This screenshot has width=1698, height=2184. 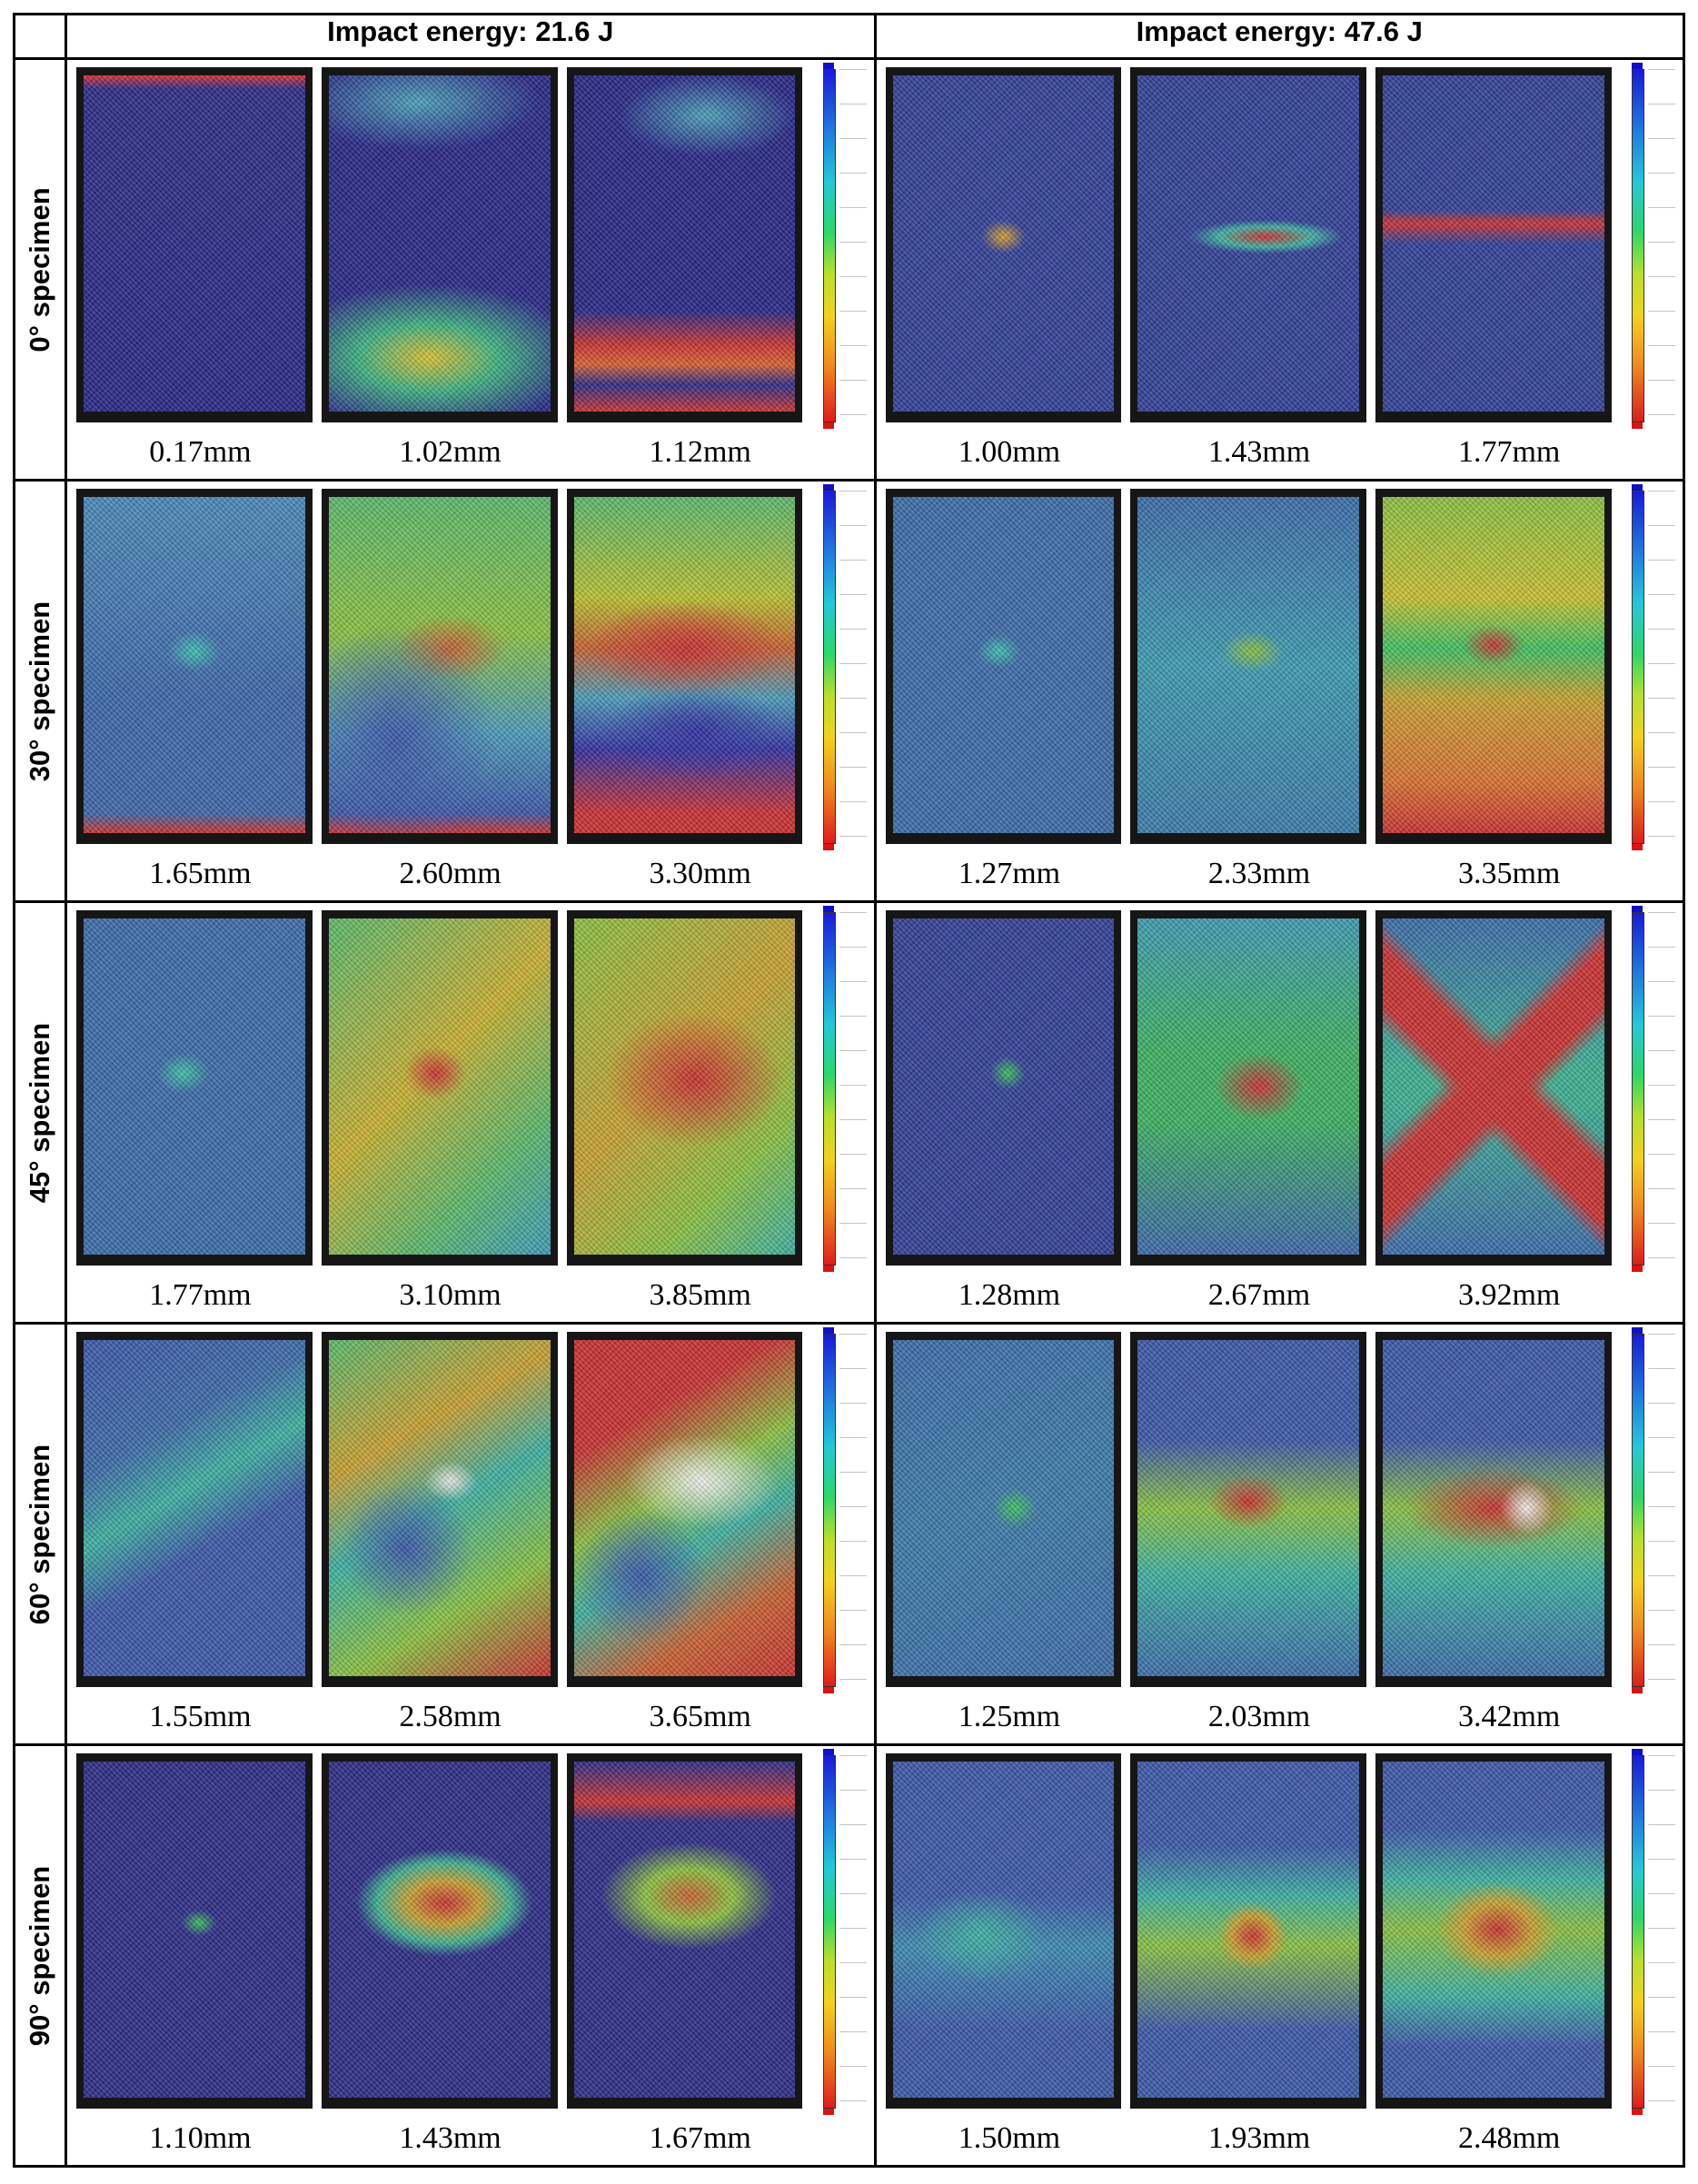 What do you see at coordinates (1259, 2138) in the screenshot?
I see `displacement-label: 1.93mm` at bounding box center [1259, 2138].